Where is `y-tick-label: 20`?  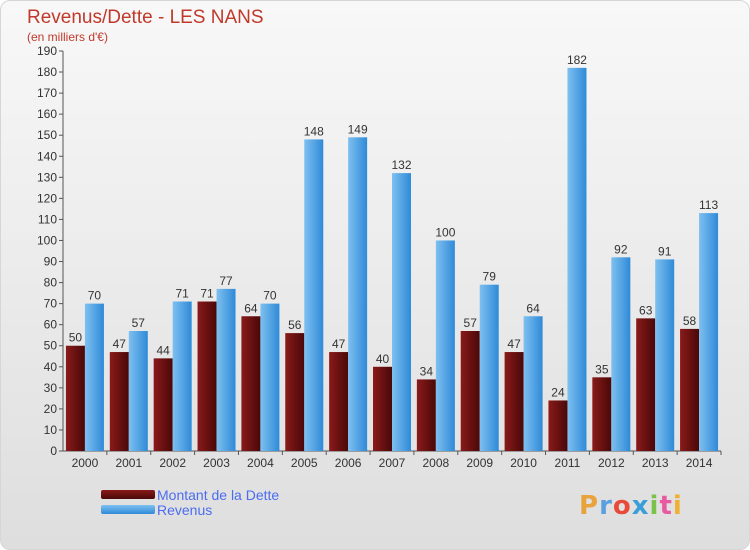
y-tick-label: 20 is located at coordinates (51, 409).